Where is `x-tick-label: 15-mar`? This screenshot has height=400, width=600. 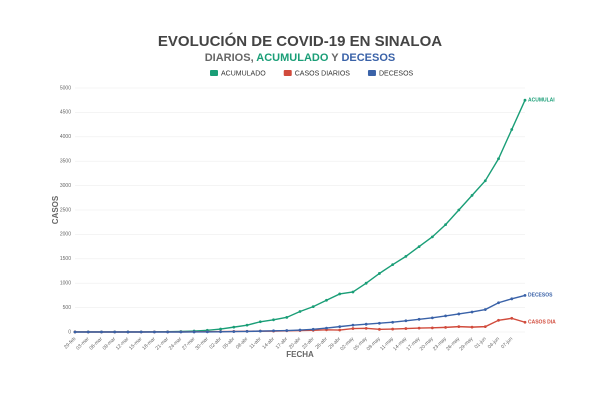
x-tick-label: 15-mar is located at coordinates (136, 344).